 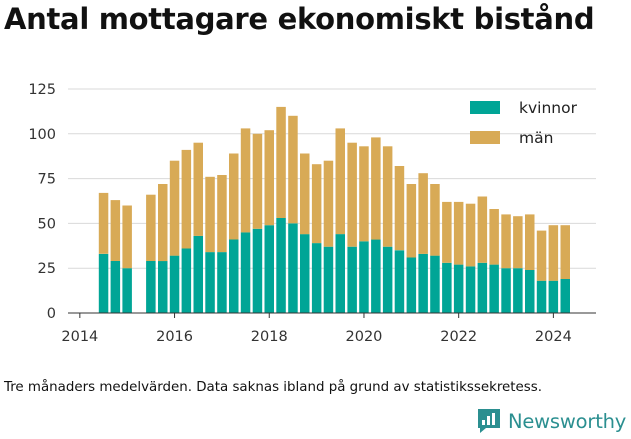 What do you see at coordinates (553, 337) in the screenshot?
I see `x-tick-label: 2024` at bounding box center [553, 337].